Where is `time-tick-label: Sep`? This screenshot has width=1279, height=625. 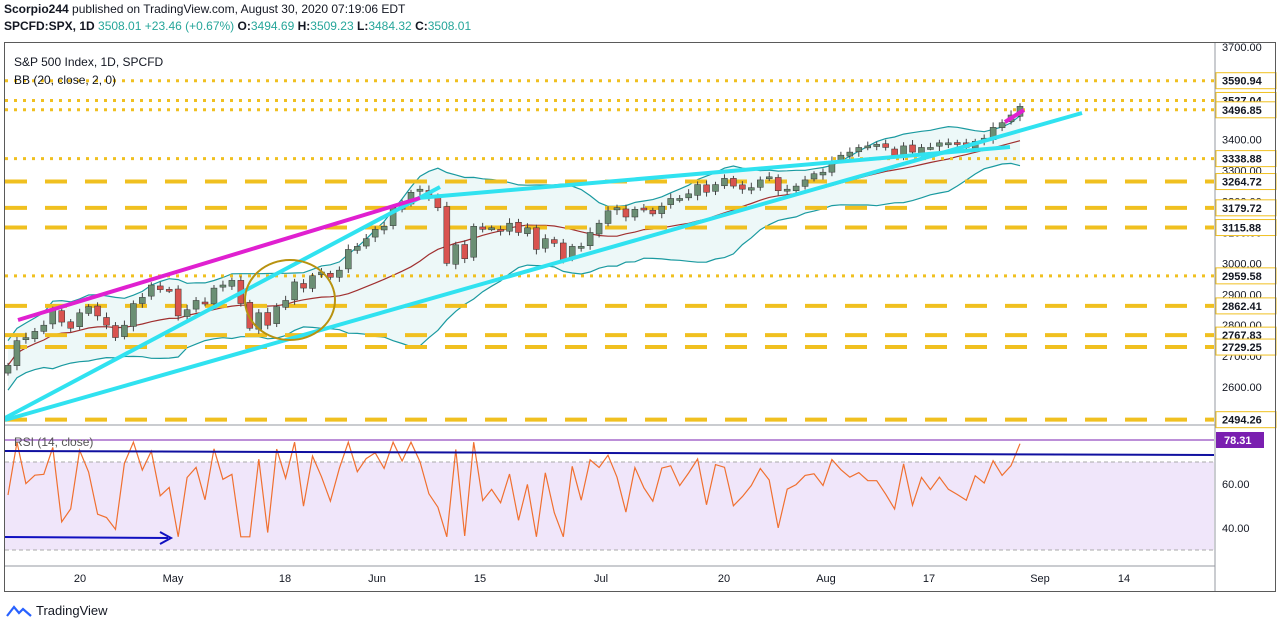 time-tick-label: Sep is located at coordinates (1040, 579).